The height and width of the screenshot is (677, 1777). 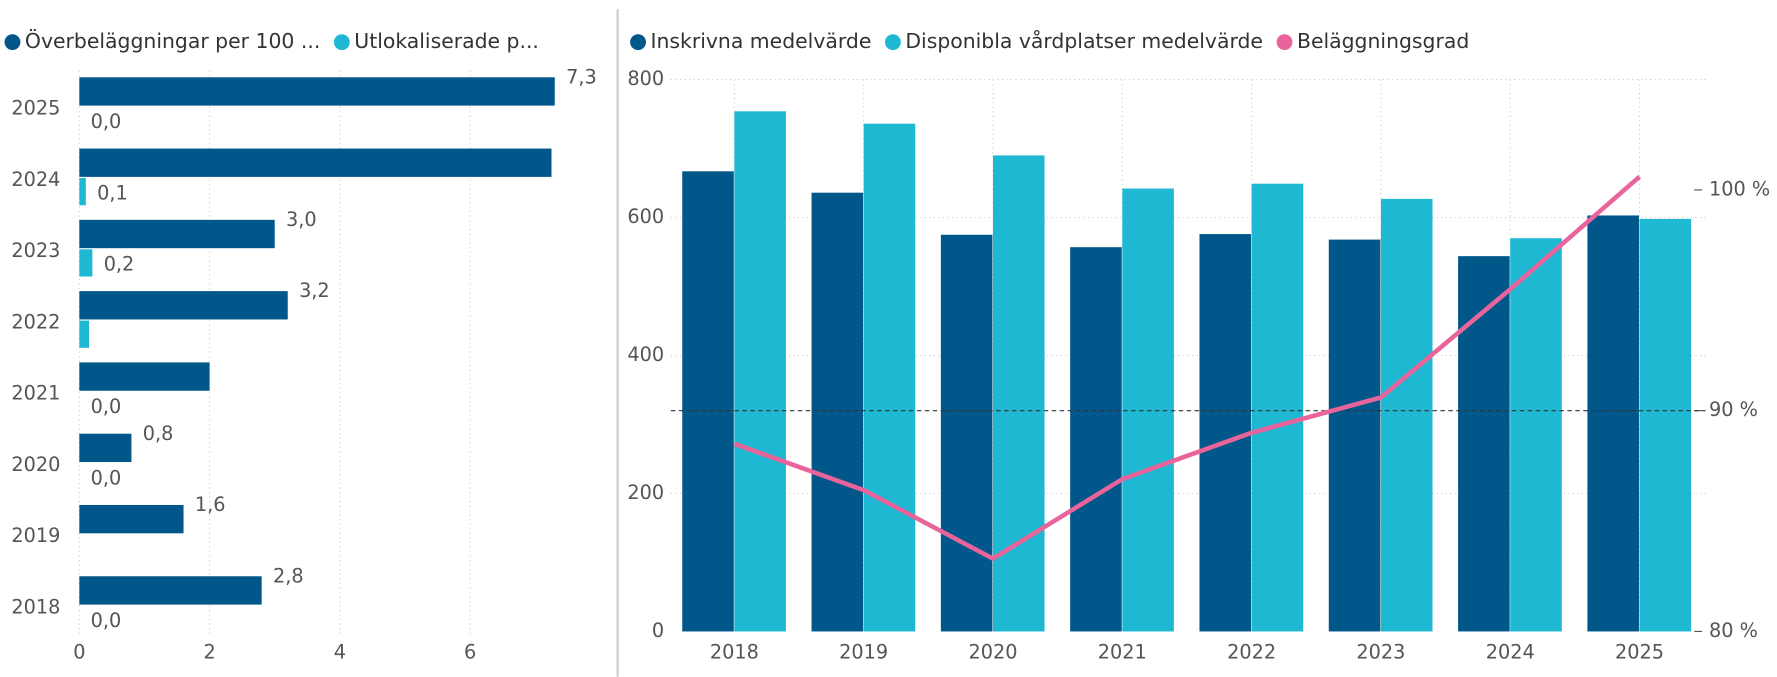 What do you see at coordinates (1383, 41) in the screenshot?
I see `legend-label: Beläggningsgrad` at bounding box center [1383, 41].